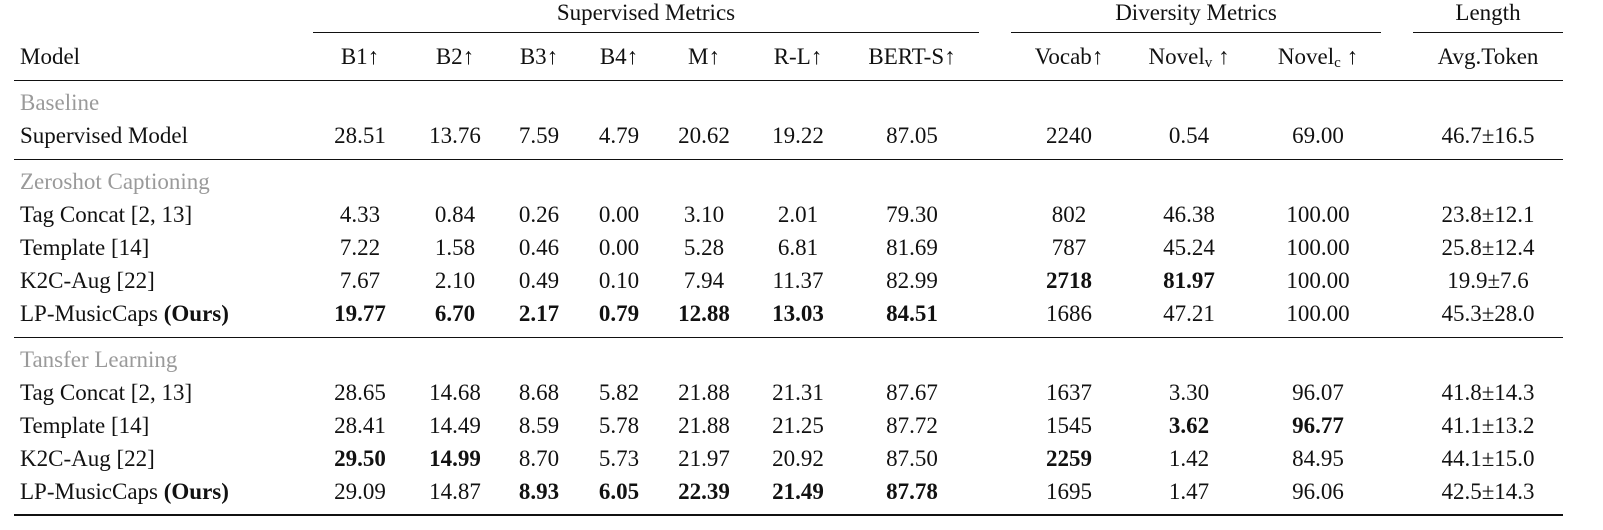 Image resolution: width=1603 pixels, height=530 pixels. What do you see at coordinates (788, 80) in the screenshot?
I see `header-rule` at bounding box center [788, 80].